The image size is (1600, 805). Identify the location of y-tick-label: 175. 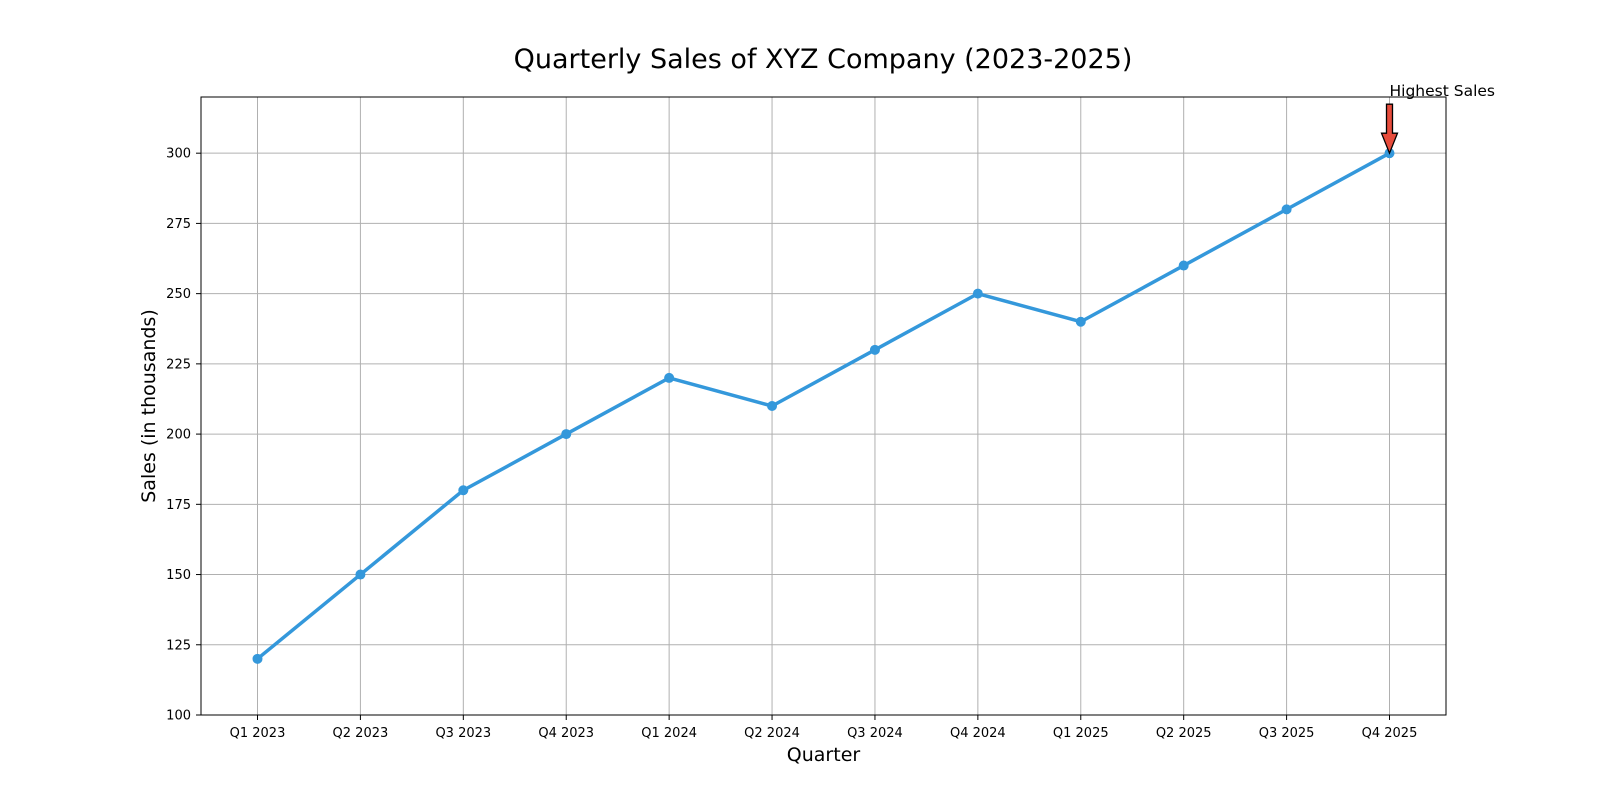
(178, 505).